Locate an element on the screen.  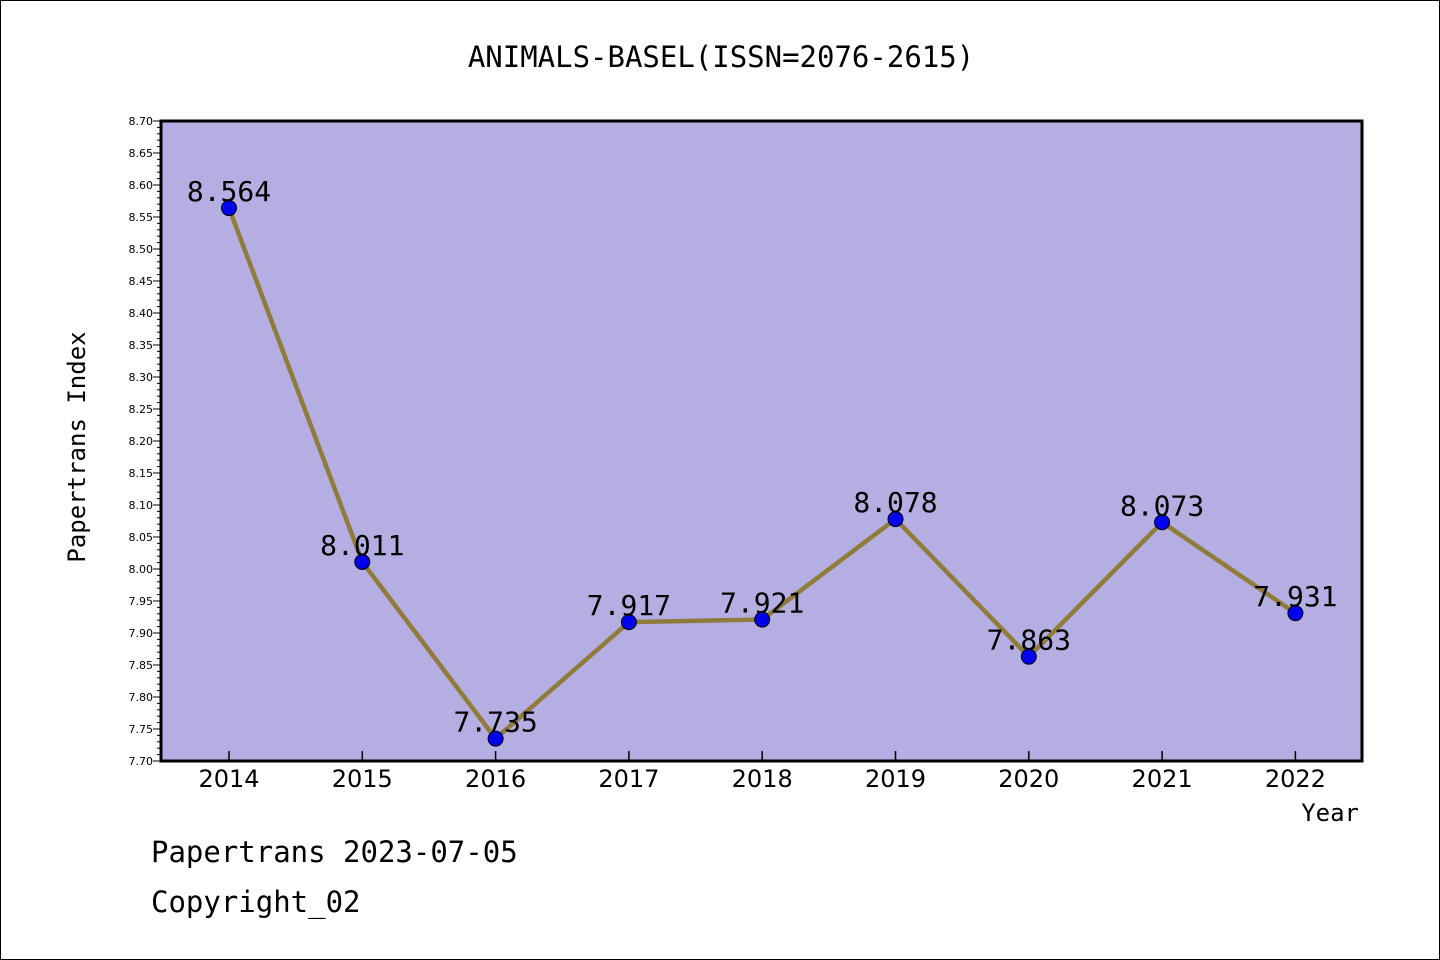
data-label: 7.863 is located at coordinates (1029, 640).